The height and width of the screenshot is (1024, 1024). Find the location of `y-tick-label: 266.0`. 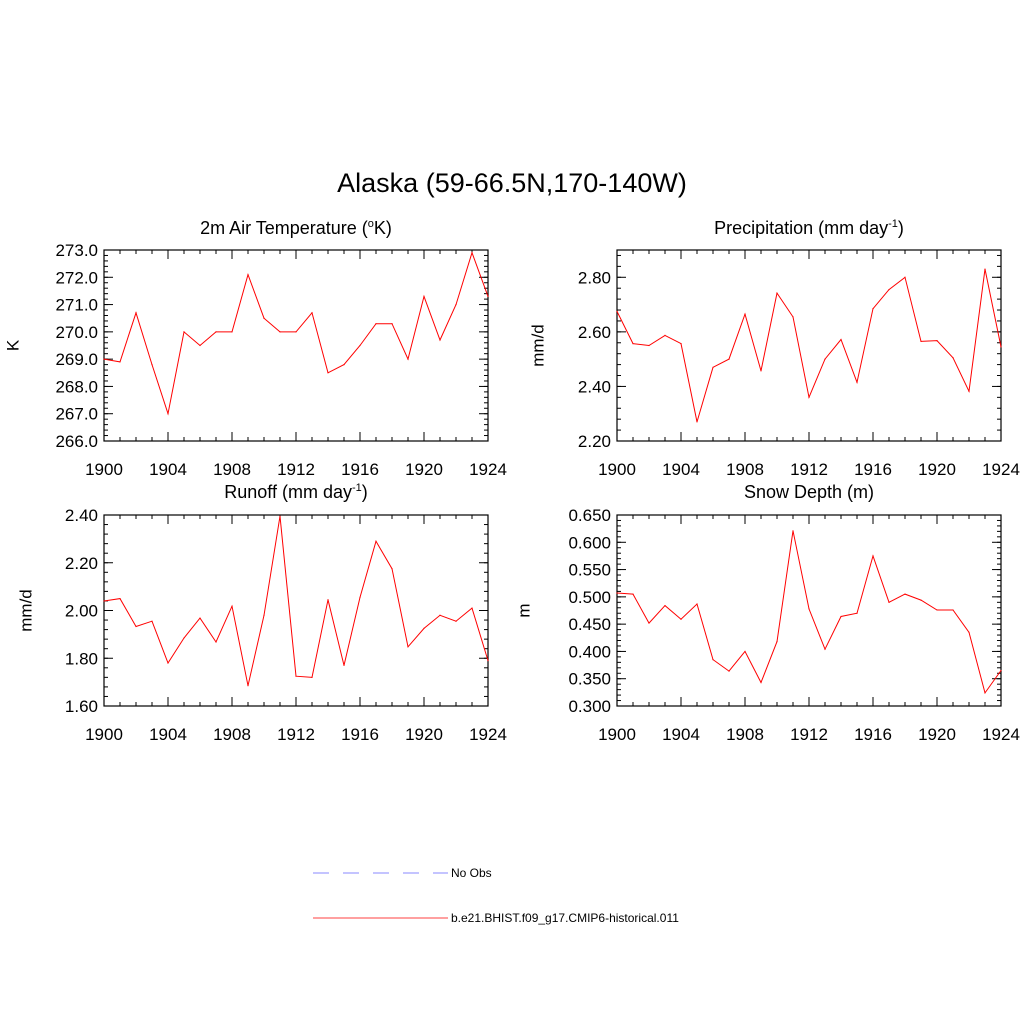

y-tick-label: 266.0 is located at coordinates (76, 441).